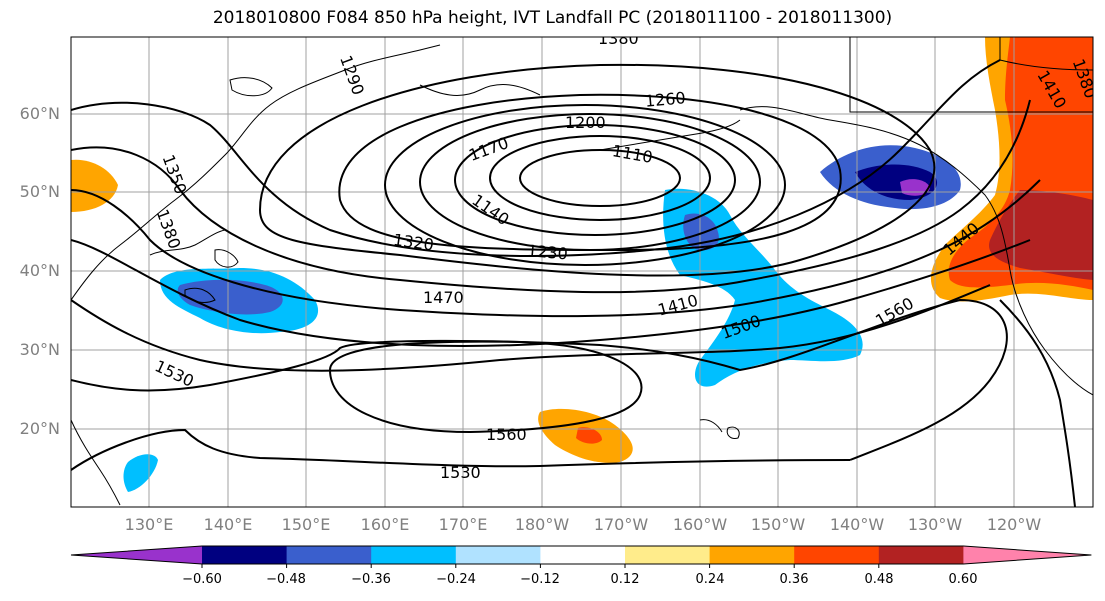 Image resolution: width=1105 pixels, height=601 pixels. I want to click on lon-label: 150°W, so click(778, 524).